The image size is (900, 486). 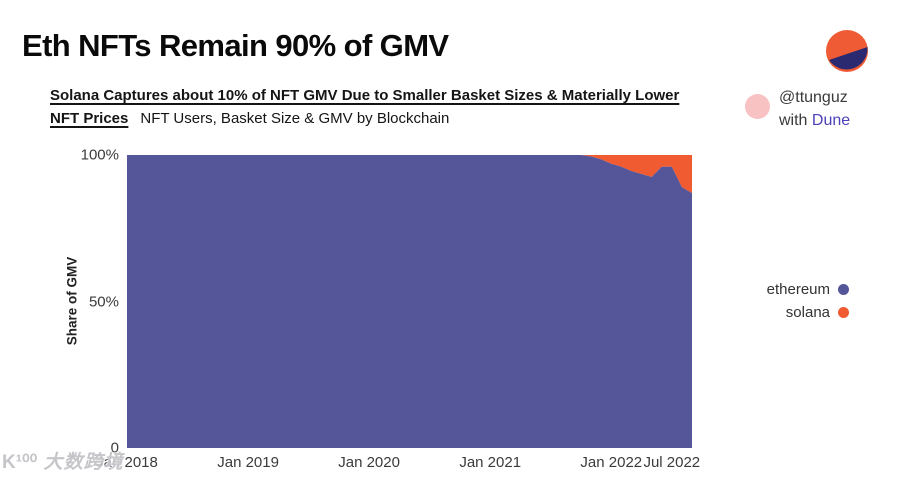 I want to click on x-tick-label: Jan 2018, so click(x=127, y=462).